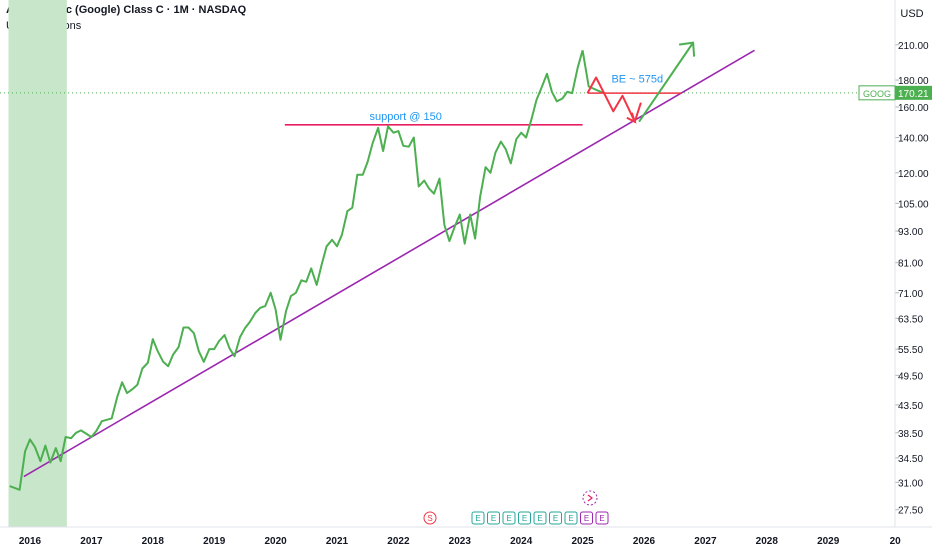  I want to click on x-tick-label: 20, so click(896, 541).